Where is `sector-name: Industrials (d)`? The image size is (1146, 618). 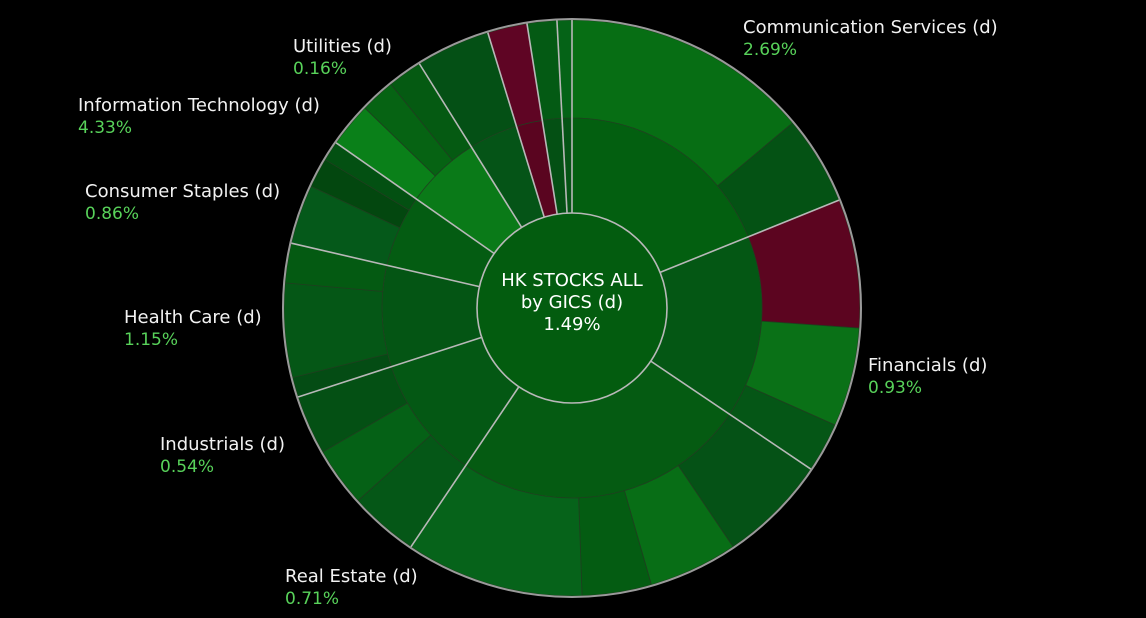 sector-name: Industrials (d) is located at coordinates (222, 444).